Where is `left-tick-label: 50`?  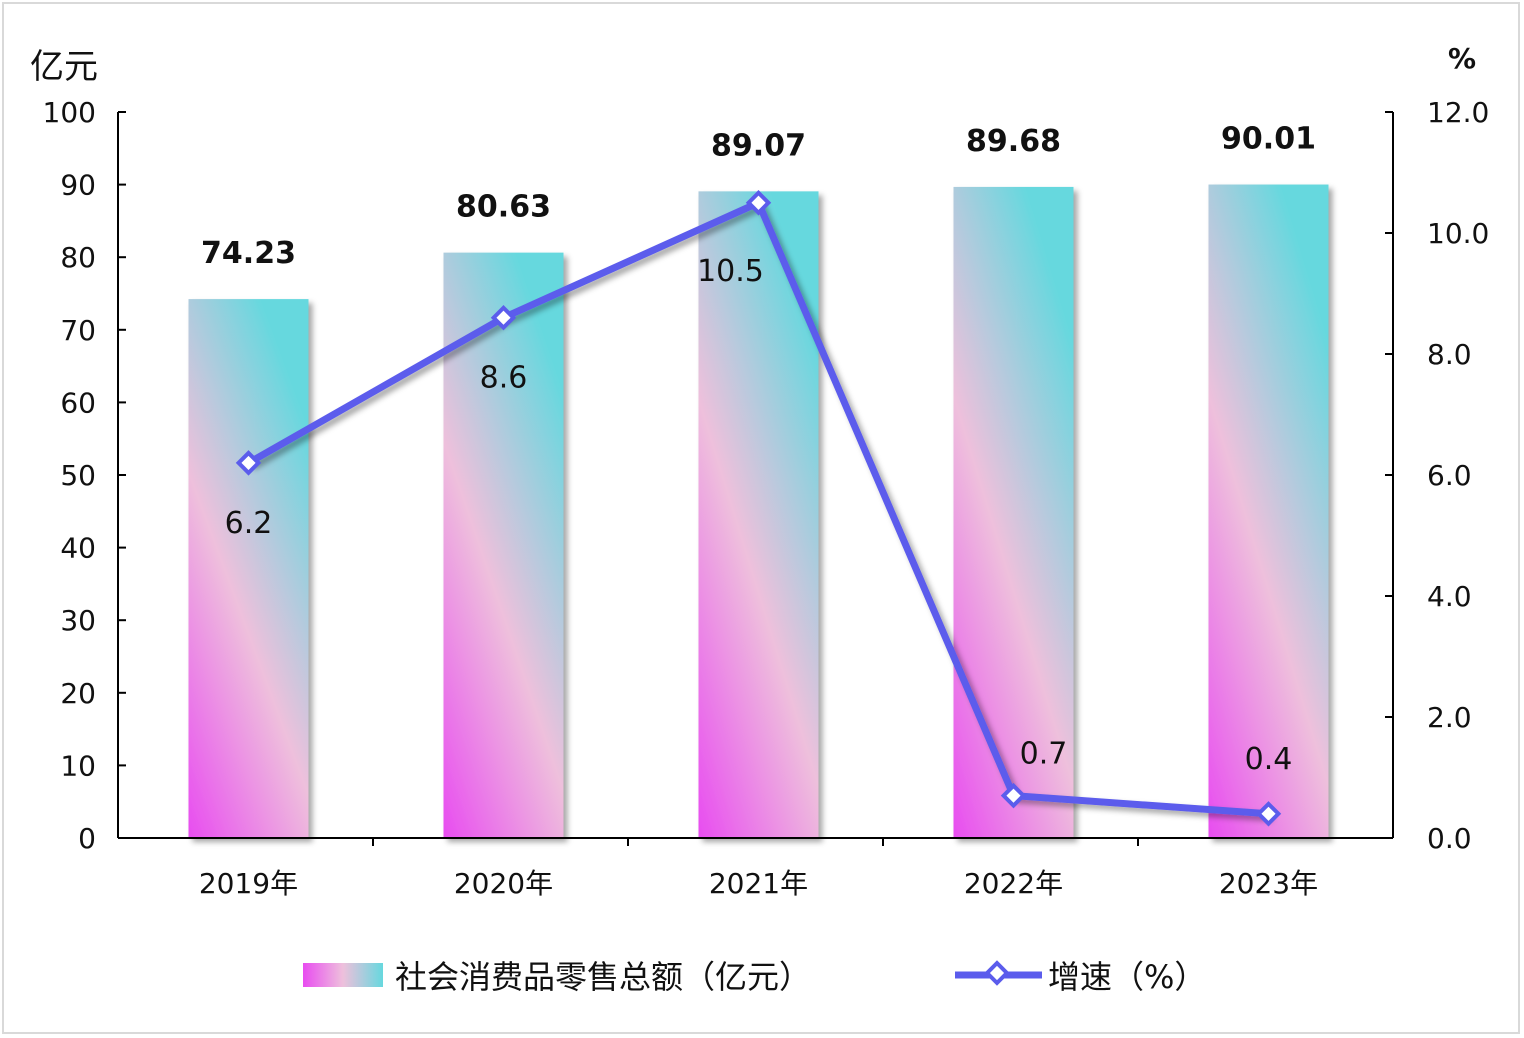 left-tick-label: 50 is located at coordinates (78, 475).